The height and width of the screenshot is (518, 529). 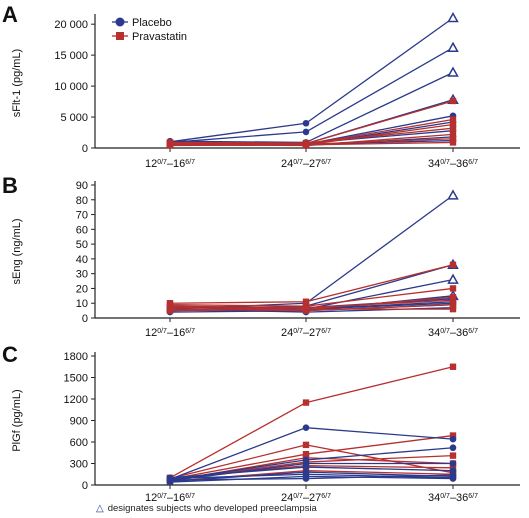 What do you see at coordinates (82, 216) in the screenshot?
I see `y-tick-label: 70` at bounding box center [82, 216].